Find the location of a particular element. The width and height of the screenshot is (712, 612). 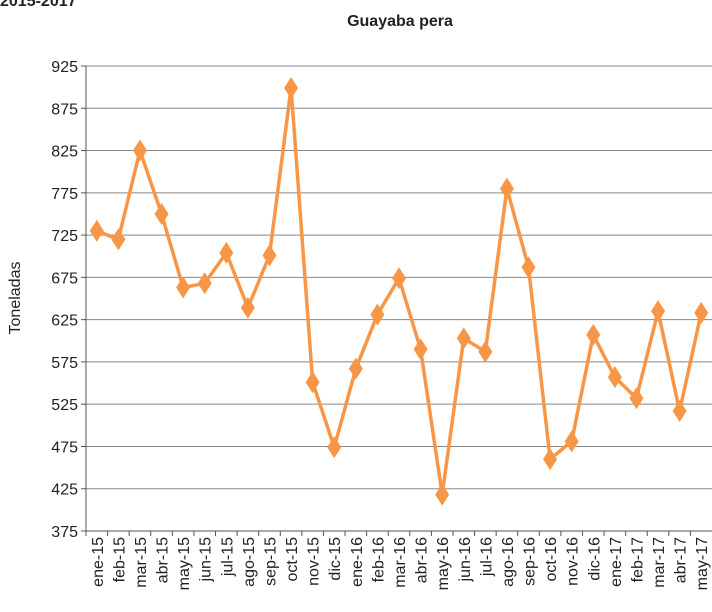

x-tick-label: dic-16 is located at coordinates (594, 559).